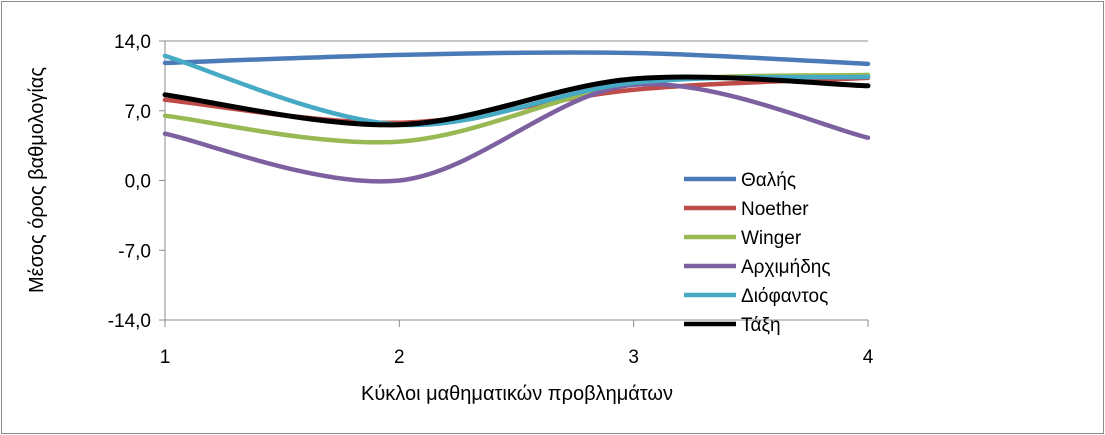 The height and width of the screenshot is (435, 1105). I want to click on x-tick-label: 3, so click(633, 357).